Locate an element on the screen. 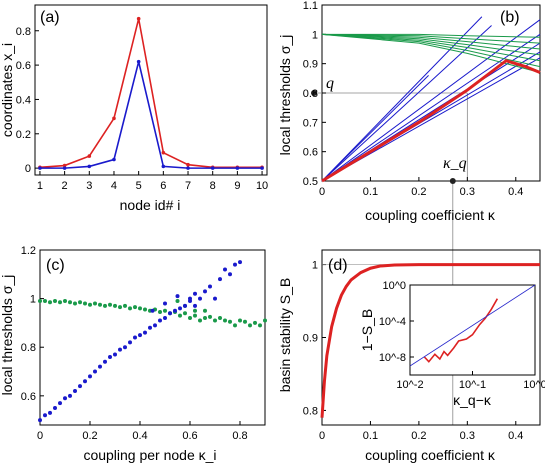 The height and width of the screenshot is (465, 545). panel-a-xtick-label: 6 is located at coordinates (163, 186).